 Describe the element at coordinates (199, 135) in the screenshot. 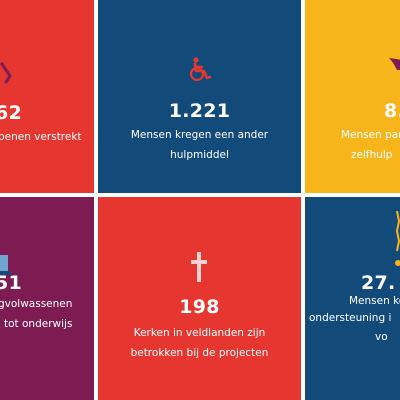

I see `stat-description-line: Mensen kregen een ander` at that location.